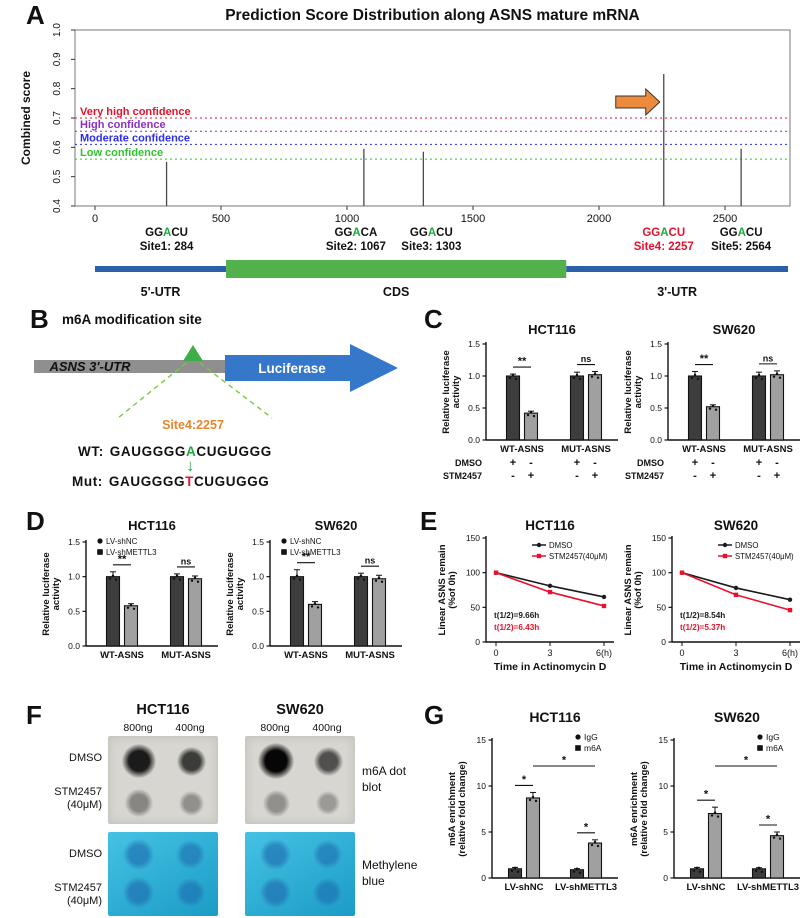 The height and width of the screenshot is (918, 810). I want to click on treatment-row-label: STM2457, so click(462, 476).